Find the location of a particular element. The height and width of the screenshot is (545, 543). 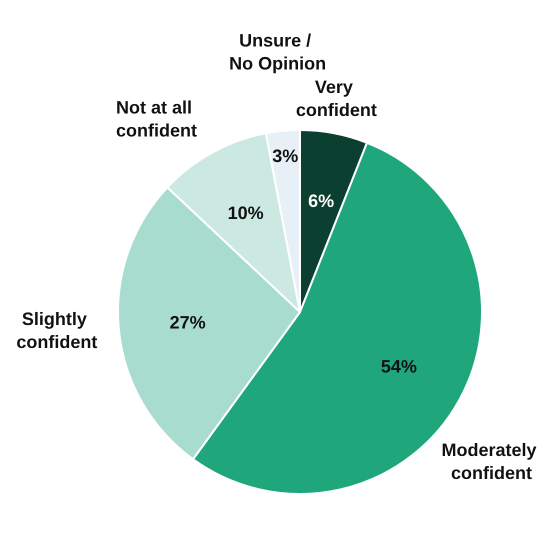

slice-label: Unsure / No Opinion is located at coordinates (277, 52).